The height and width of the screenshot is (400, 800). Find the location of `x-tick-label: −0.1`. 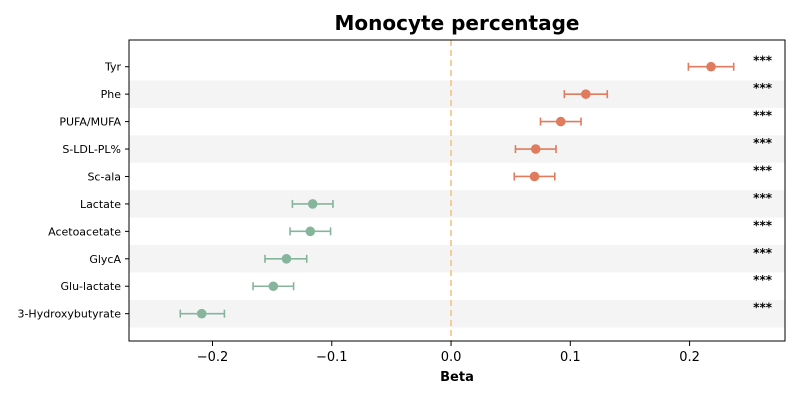

x-tick-label: −0.1 is located at coordinates (332, 357).